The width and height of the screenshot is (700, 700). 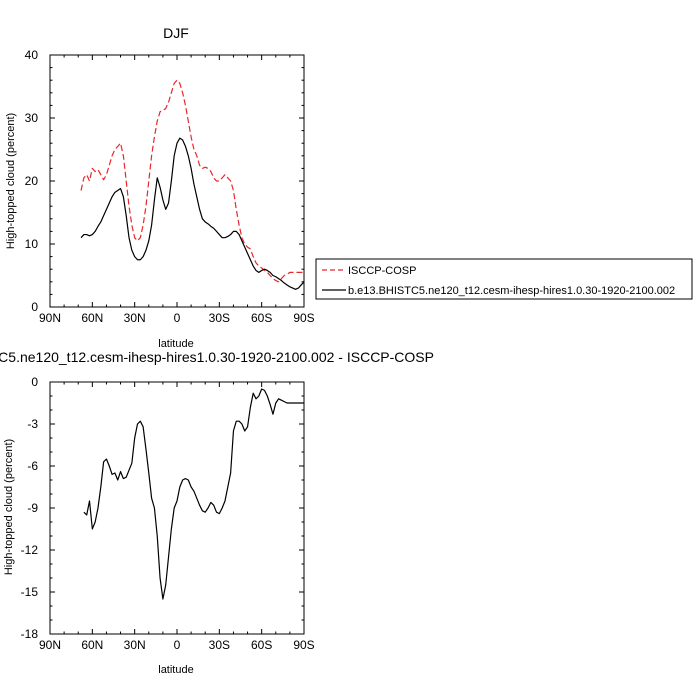 What do you see at coordinates (177, 645) in the screenshot?
I see `bottom-x-tick-label: 0` at bounding box center [177, 645].